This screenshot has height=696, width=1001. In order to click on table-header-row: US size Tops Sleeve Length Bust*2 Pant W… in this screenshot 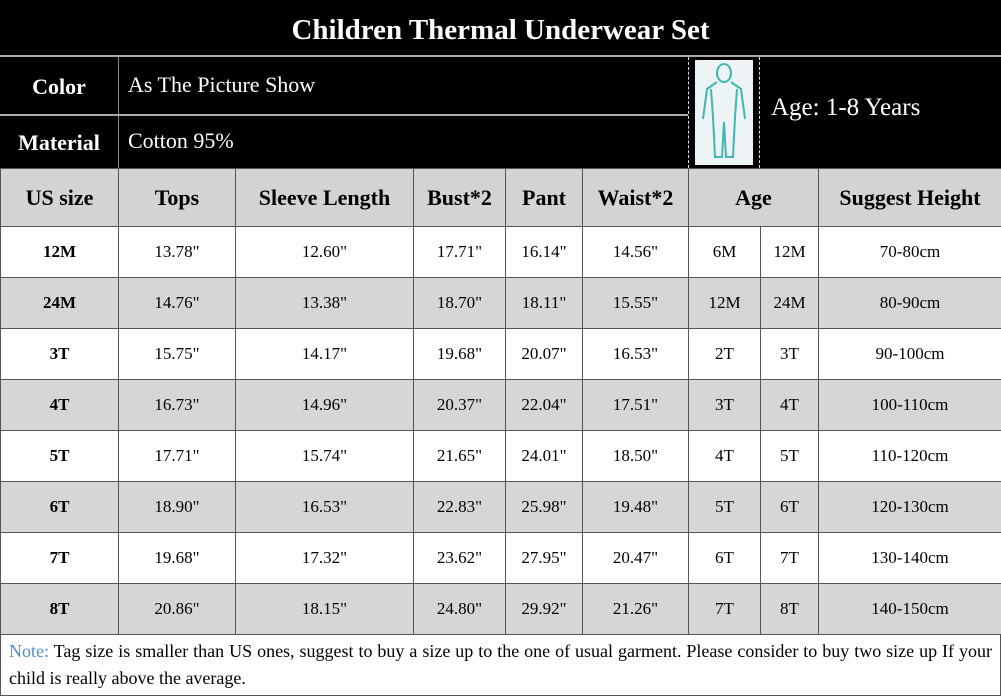, I will do `click(500, 197)`.